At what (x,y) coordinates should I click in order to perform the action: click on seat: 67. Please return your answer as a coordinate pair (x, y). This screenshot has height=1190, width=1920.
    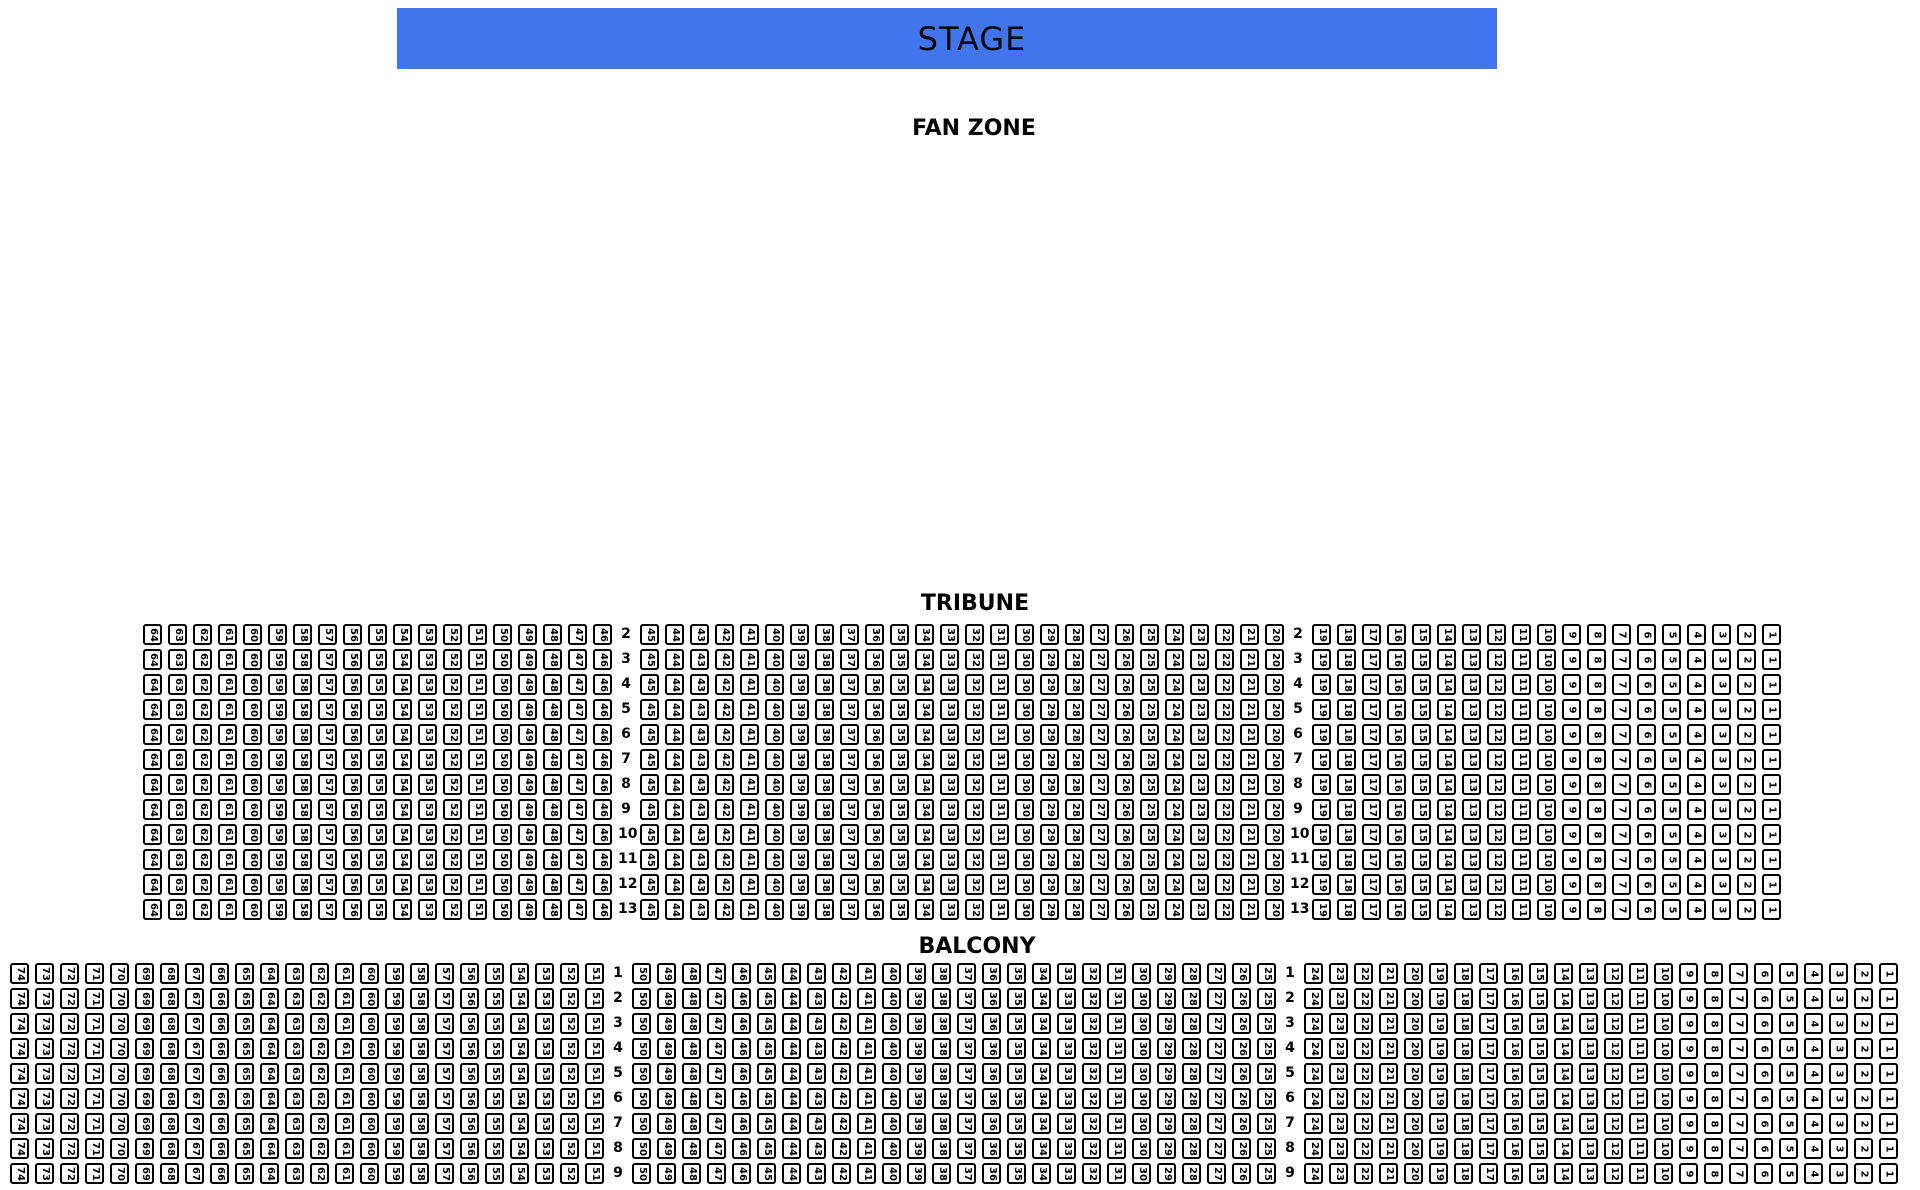
    Looking at the image, I should click on (194, 1073).